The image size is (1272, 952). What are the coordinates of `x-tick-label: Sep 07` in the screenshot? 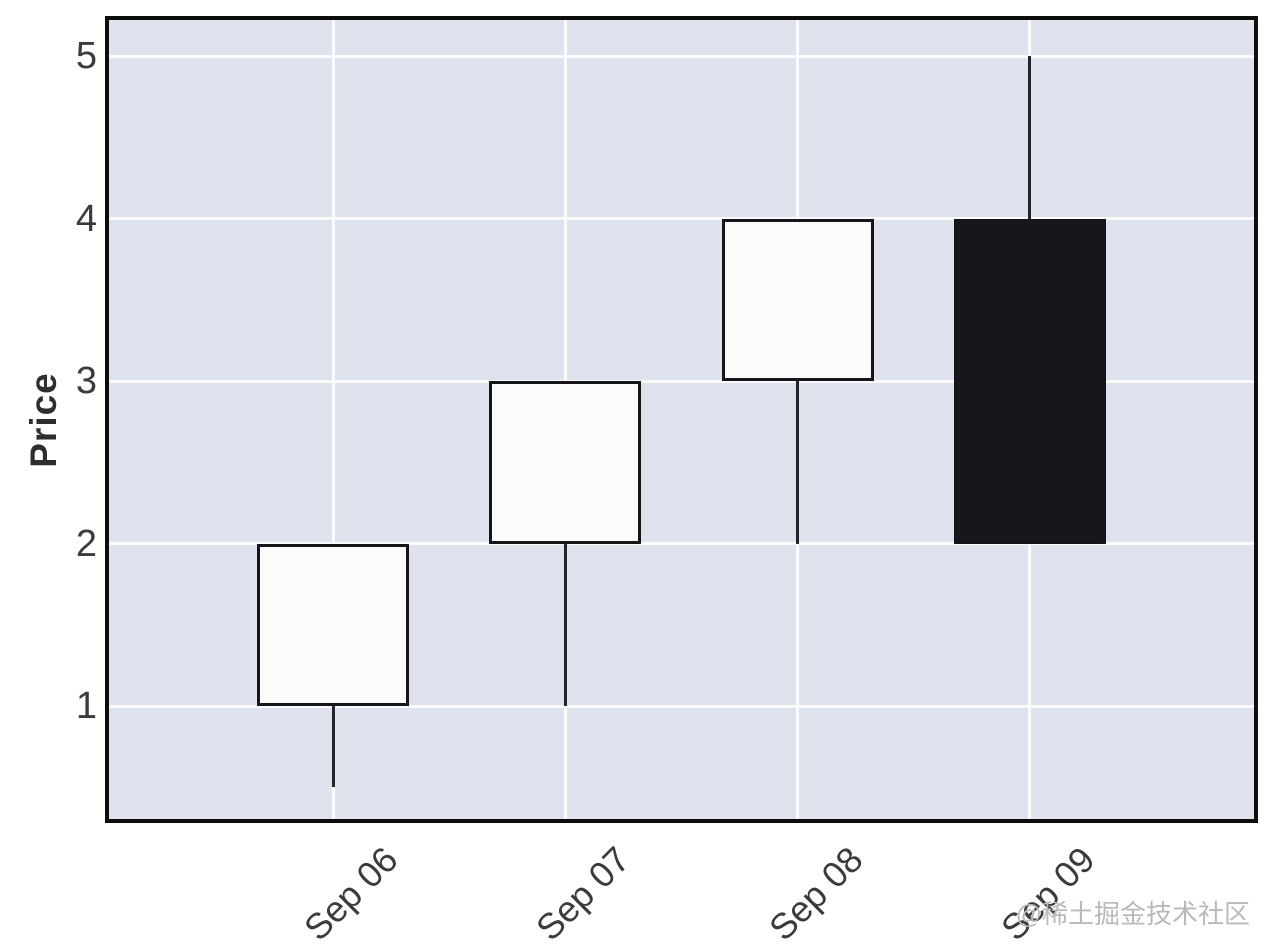 It's located at (583, 893).